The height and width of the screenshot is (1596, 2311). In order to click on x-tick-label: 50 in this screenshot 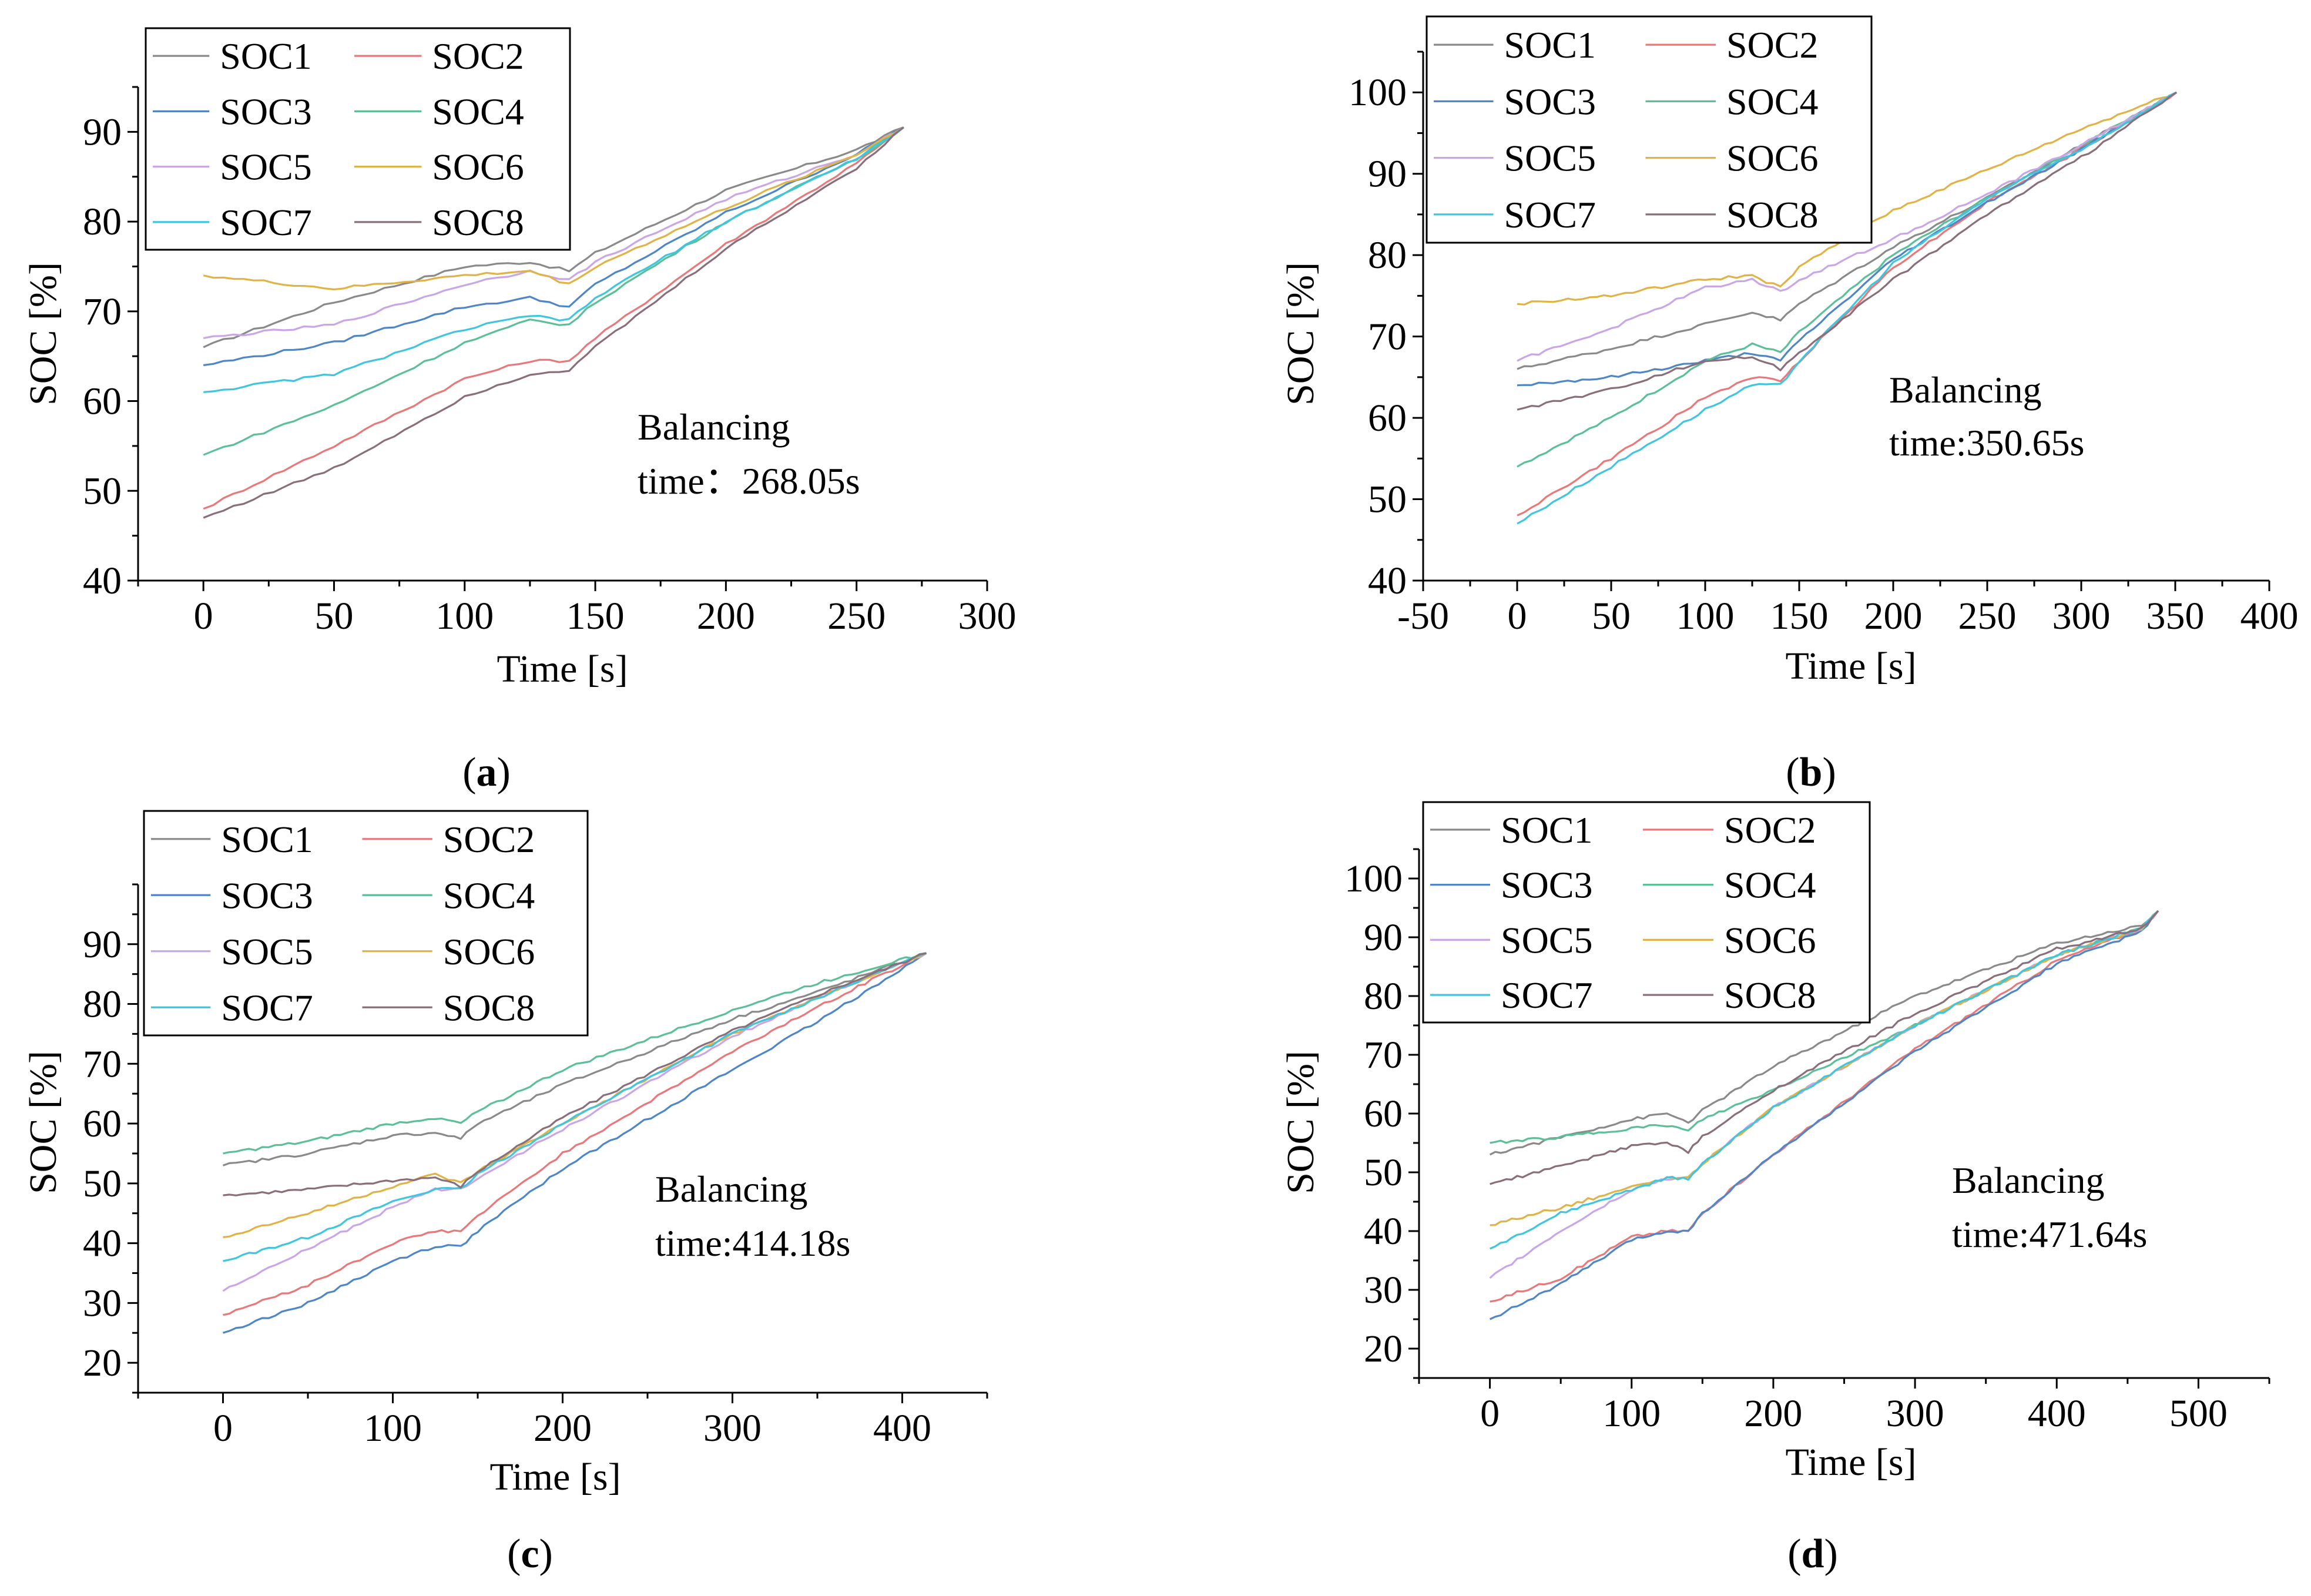, I will do `click(334, 616)`.